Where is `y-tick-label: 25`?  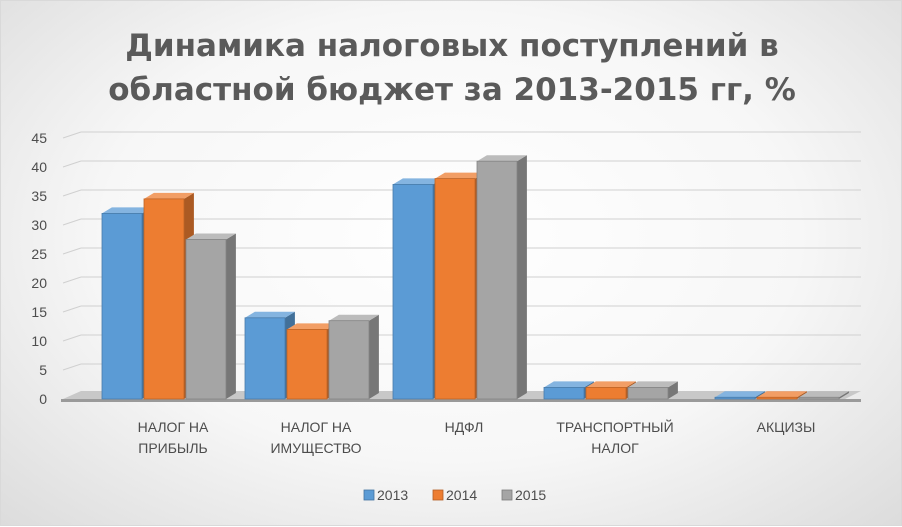 y-tick-label: 25 is located at coordinates (39, 254).